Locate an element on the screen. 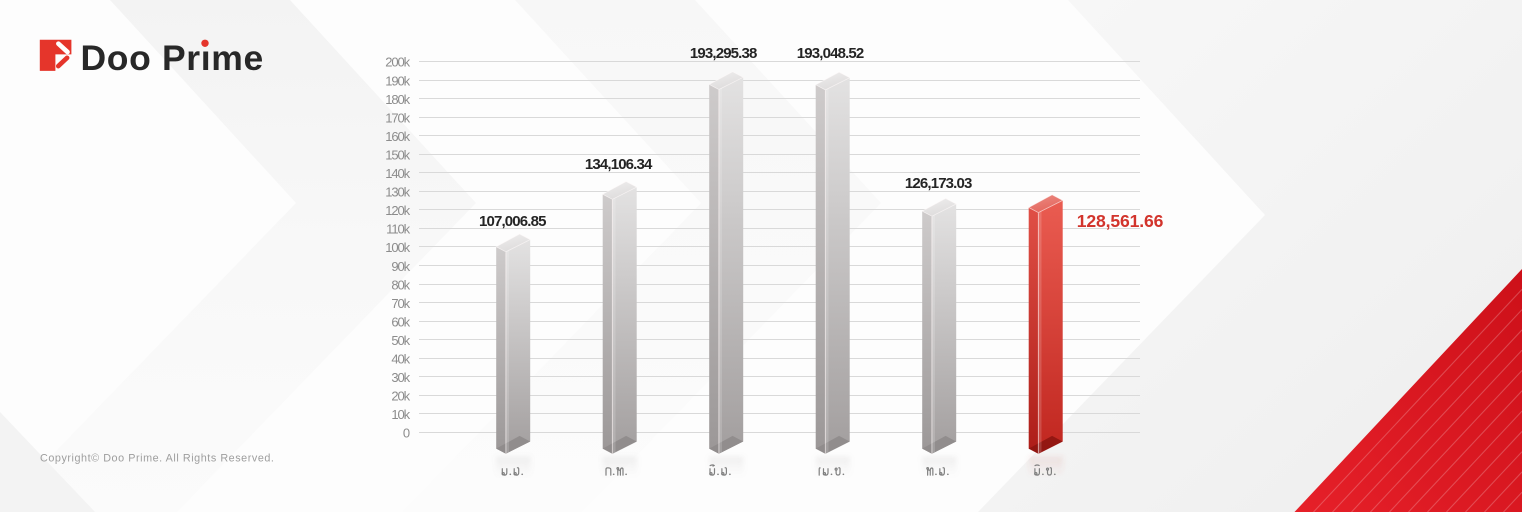 The width and height of the screenshot is (1522, 512). svg-text: 20k is located at coordinates (400, 396).